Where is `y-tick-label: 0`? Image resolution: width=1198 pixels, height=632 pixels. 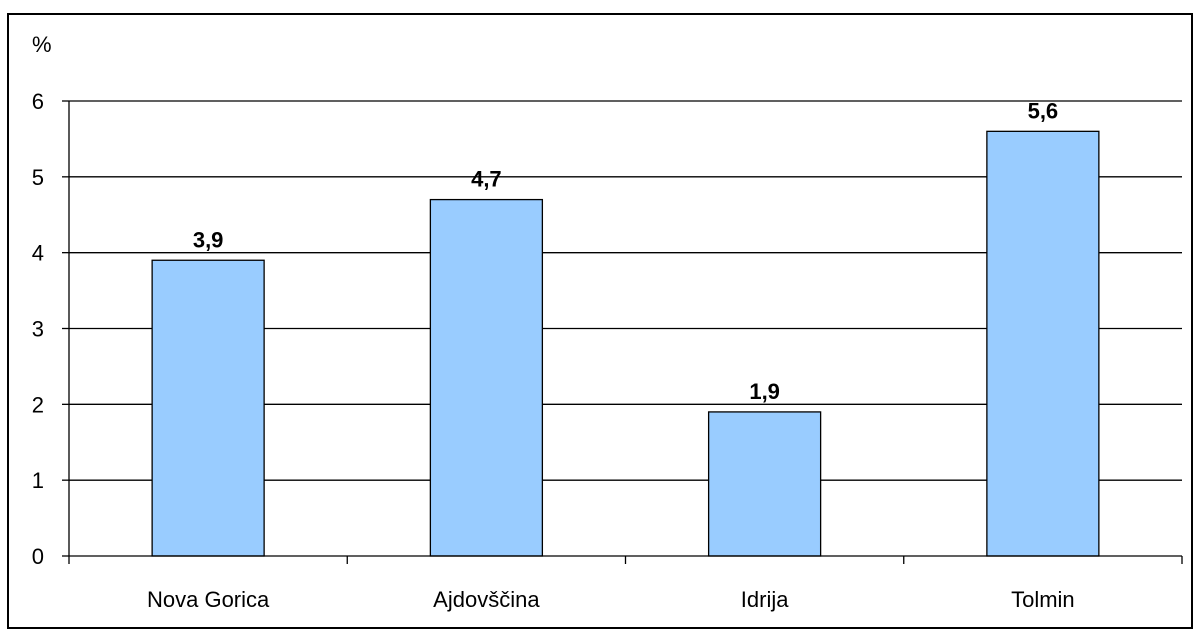
y-tick-label: 0 is located at coordinates (38, 556).